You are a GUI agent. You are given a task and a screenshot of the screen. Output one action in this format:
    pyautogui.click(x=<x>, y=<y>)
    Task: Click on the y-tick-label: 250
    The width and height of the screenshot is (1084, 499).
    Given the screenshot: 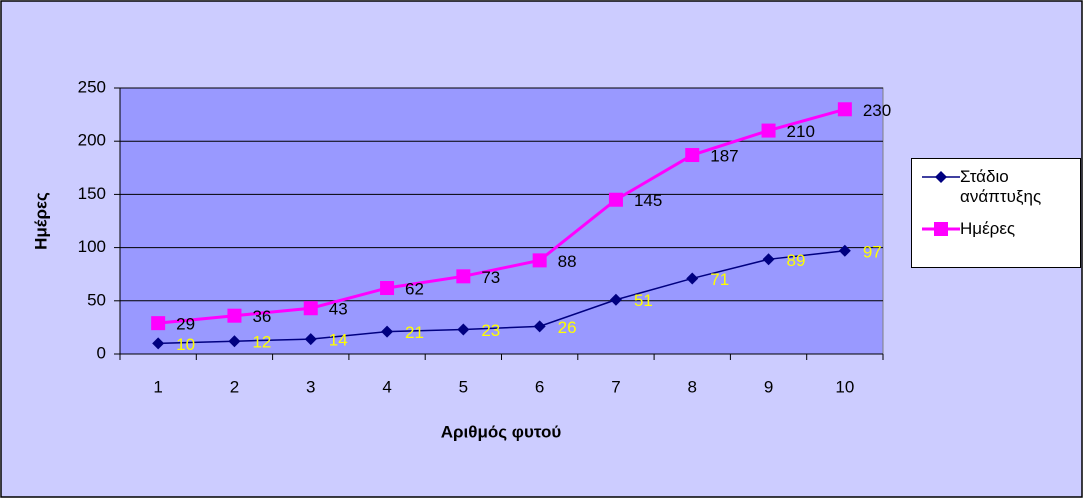 What is the action you would take?
    pyautogui.click(x=92, y=86)
    